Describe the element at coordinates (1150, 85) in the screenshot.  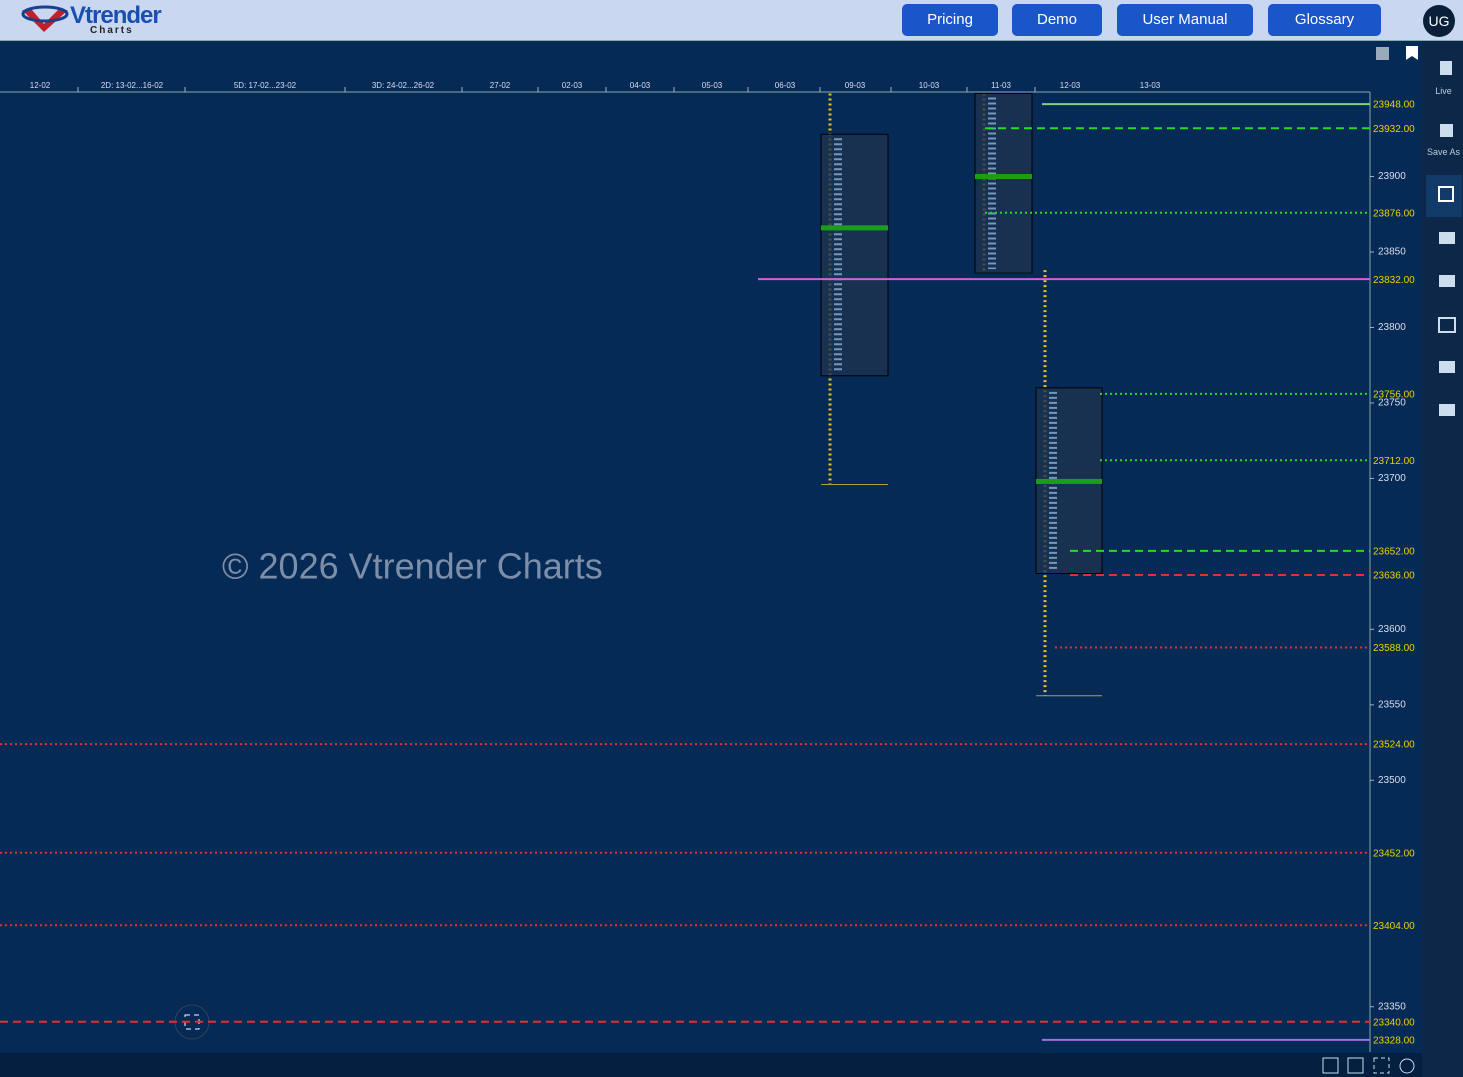
I see `x-tick-label: 13-03` at that location.